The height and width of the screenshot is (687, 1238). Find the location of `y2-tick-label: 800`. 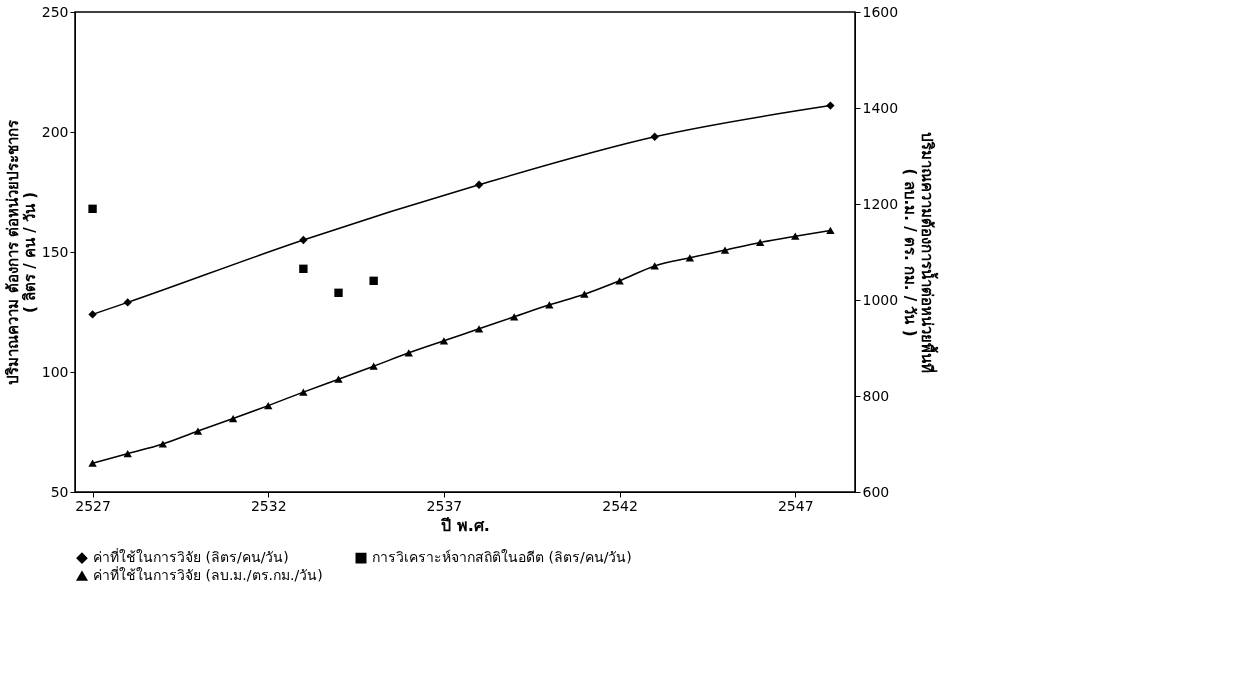

y2-tick-label: 800 is located at coordinates (876, 395).